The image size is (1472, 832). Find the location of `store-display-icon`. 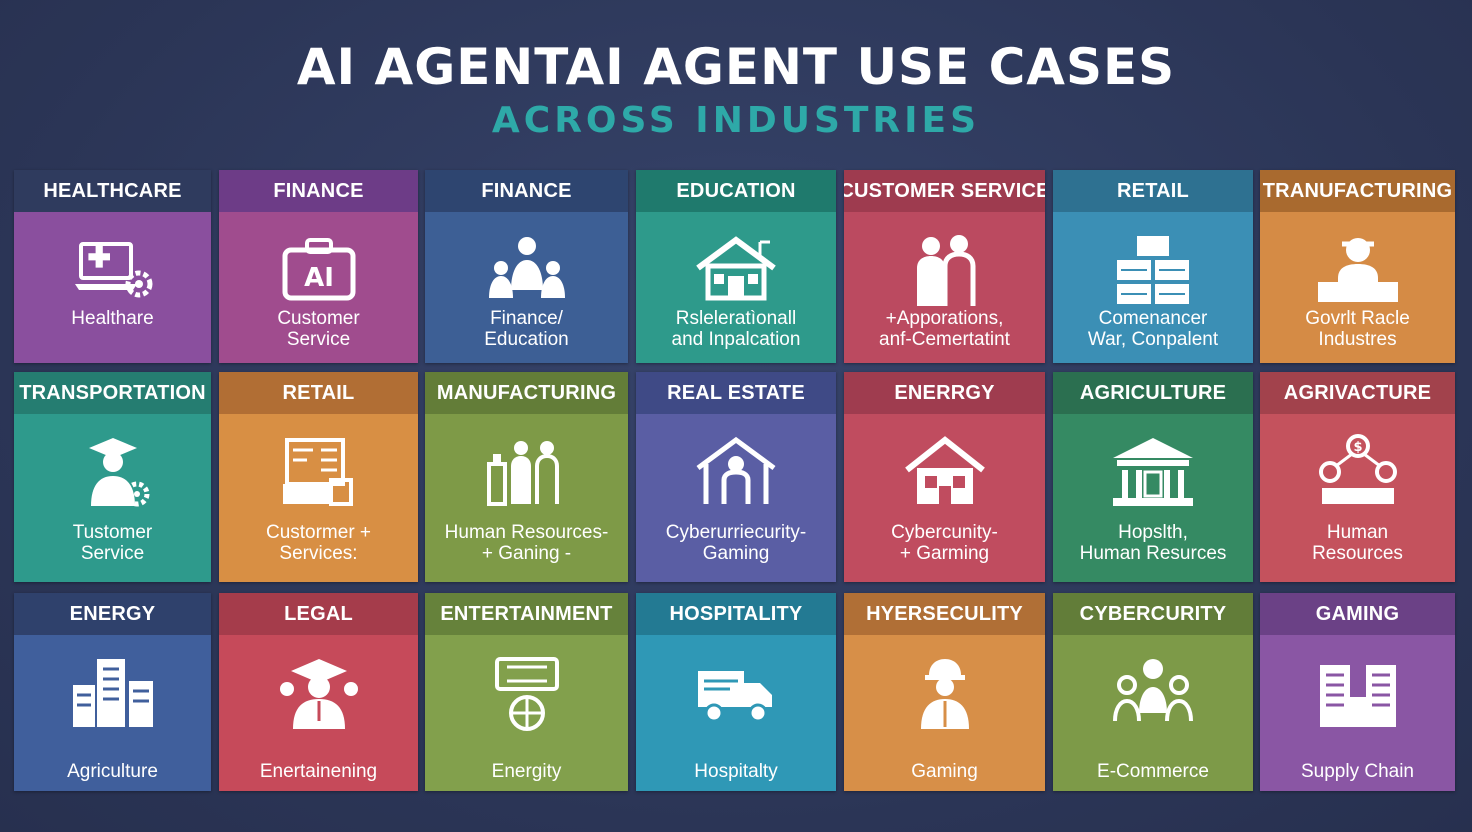

store-display-icon is located at coordinates (319, 473).